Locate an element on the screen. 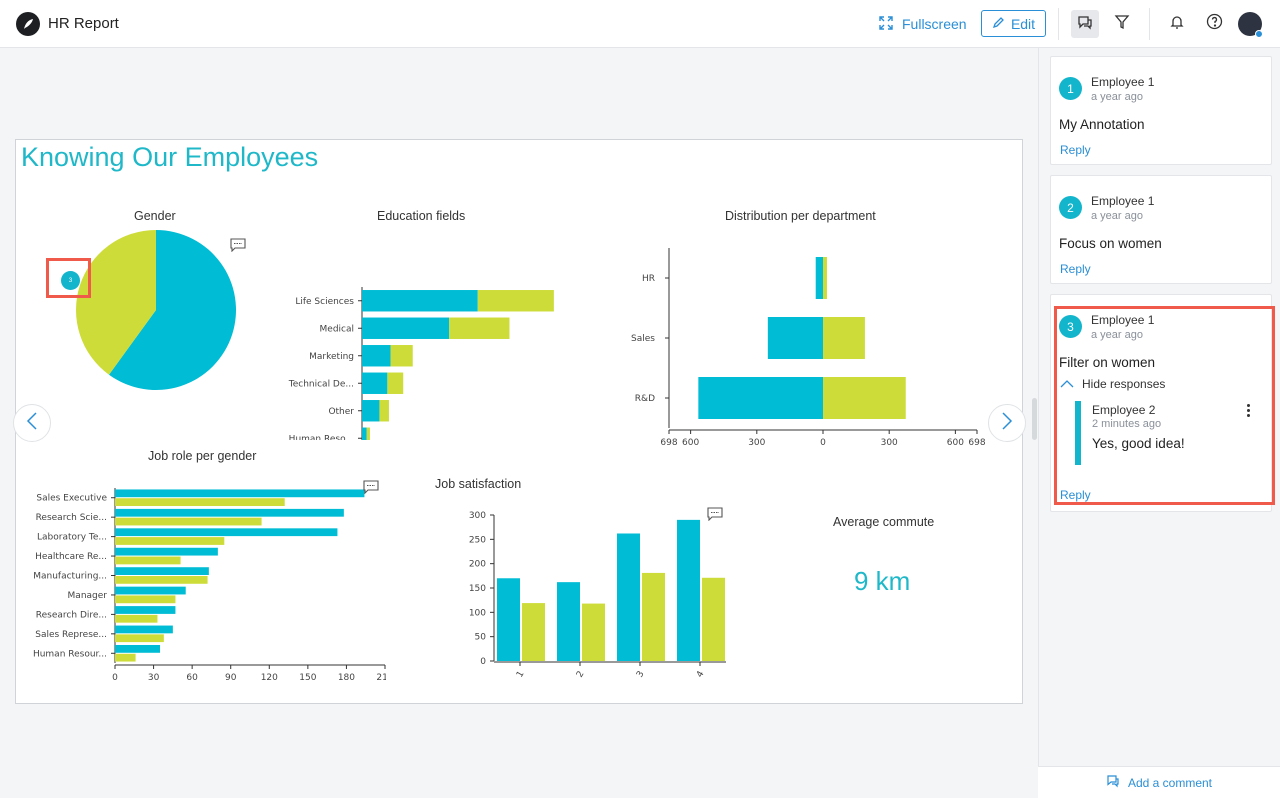 The width and height of the screenshot is (1280, 798). x-tick-label: 3 is located at coordinates (641, 675).